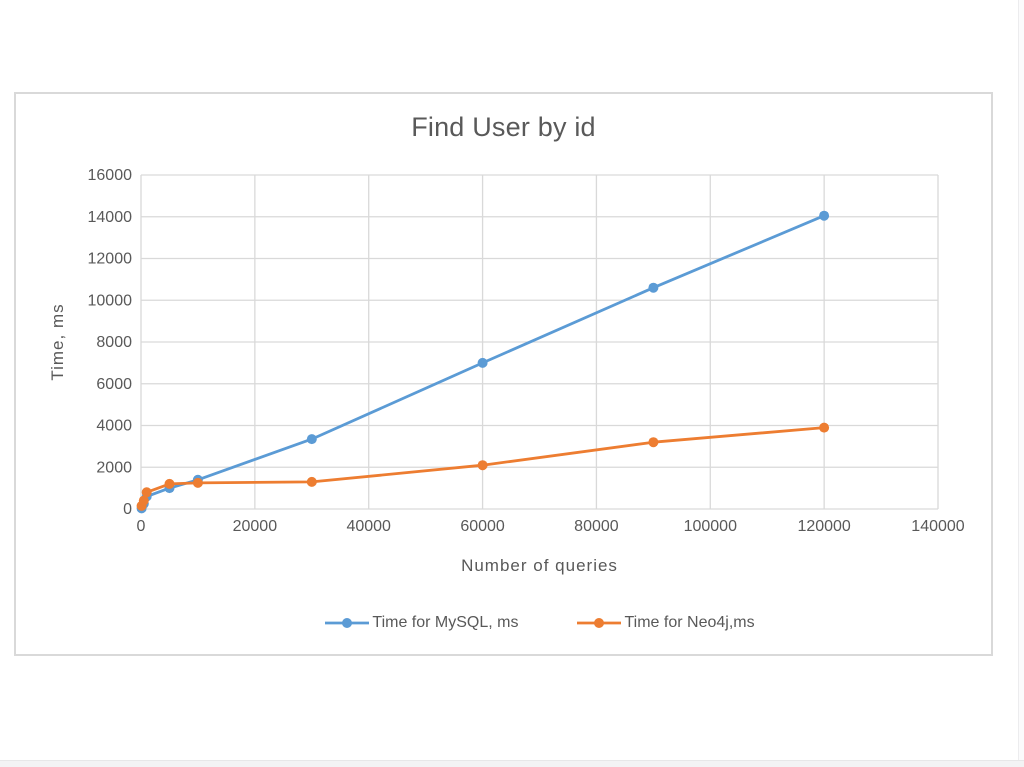 The image size is (1024, 767). I want to click on x-tick-label: 40000, so click(368, 526).